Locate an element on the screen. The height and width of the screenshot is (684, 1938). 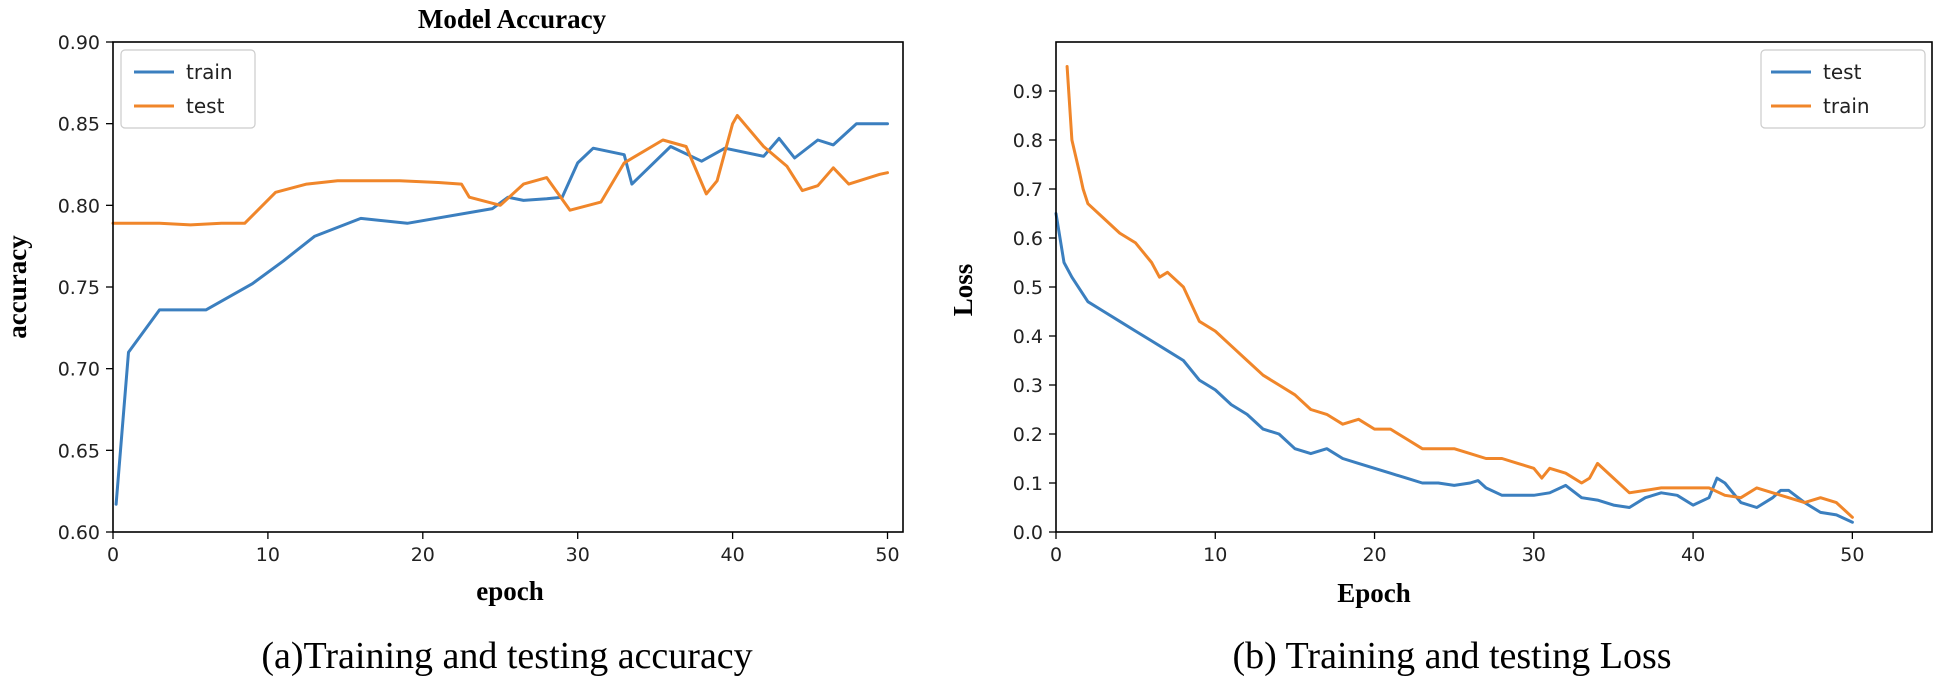
accuracy-y-tick-label: 0.65 is located at coordinates (79, 451).